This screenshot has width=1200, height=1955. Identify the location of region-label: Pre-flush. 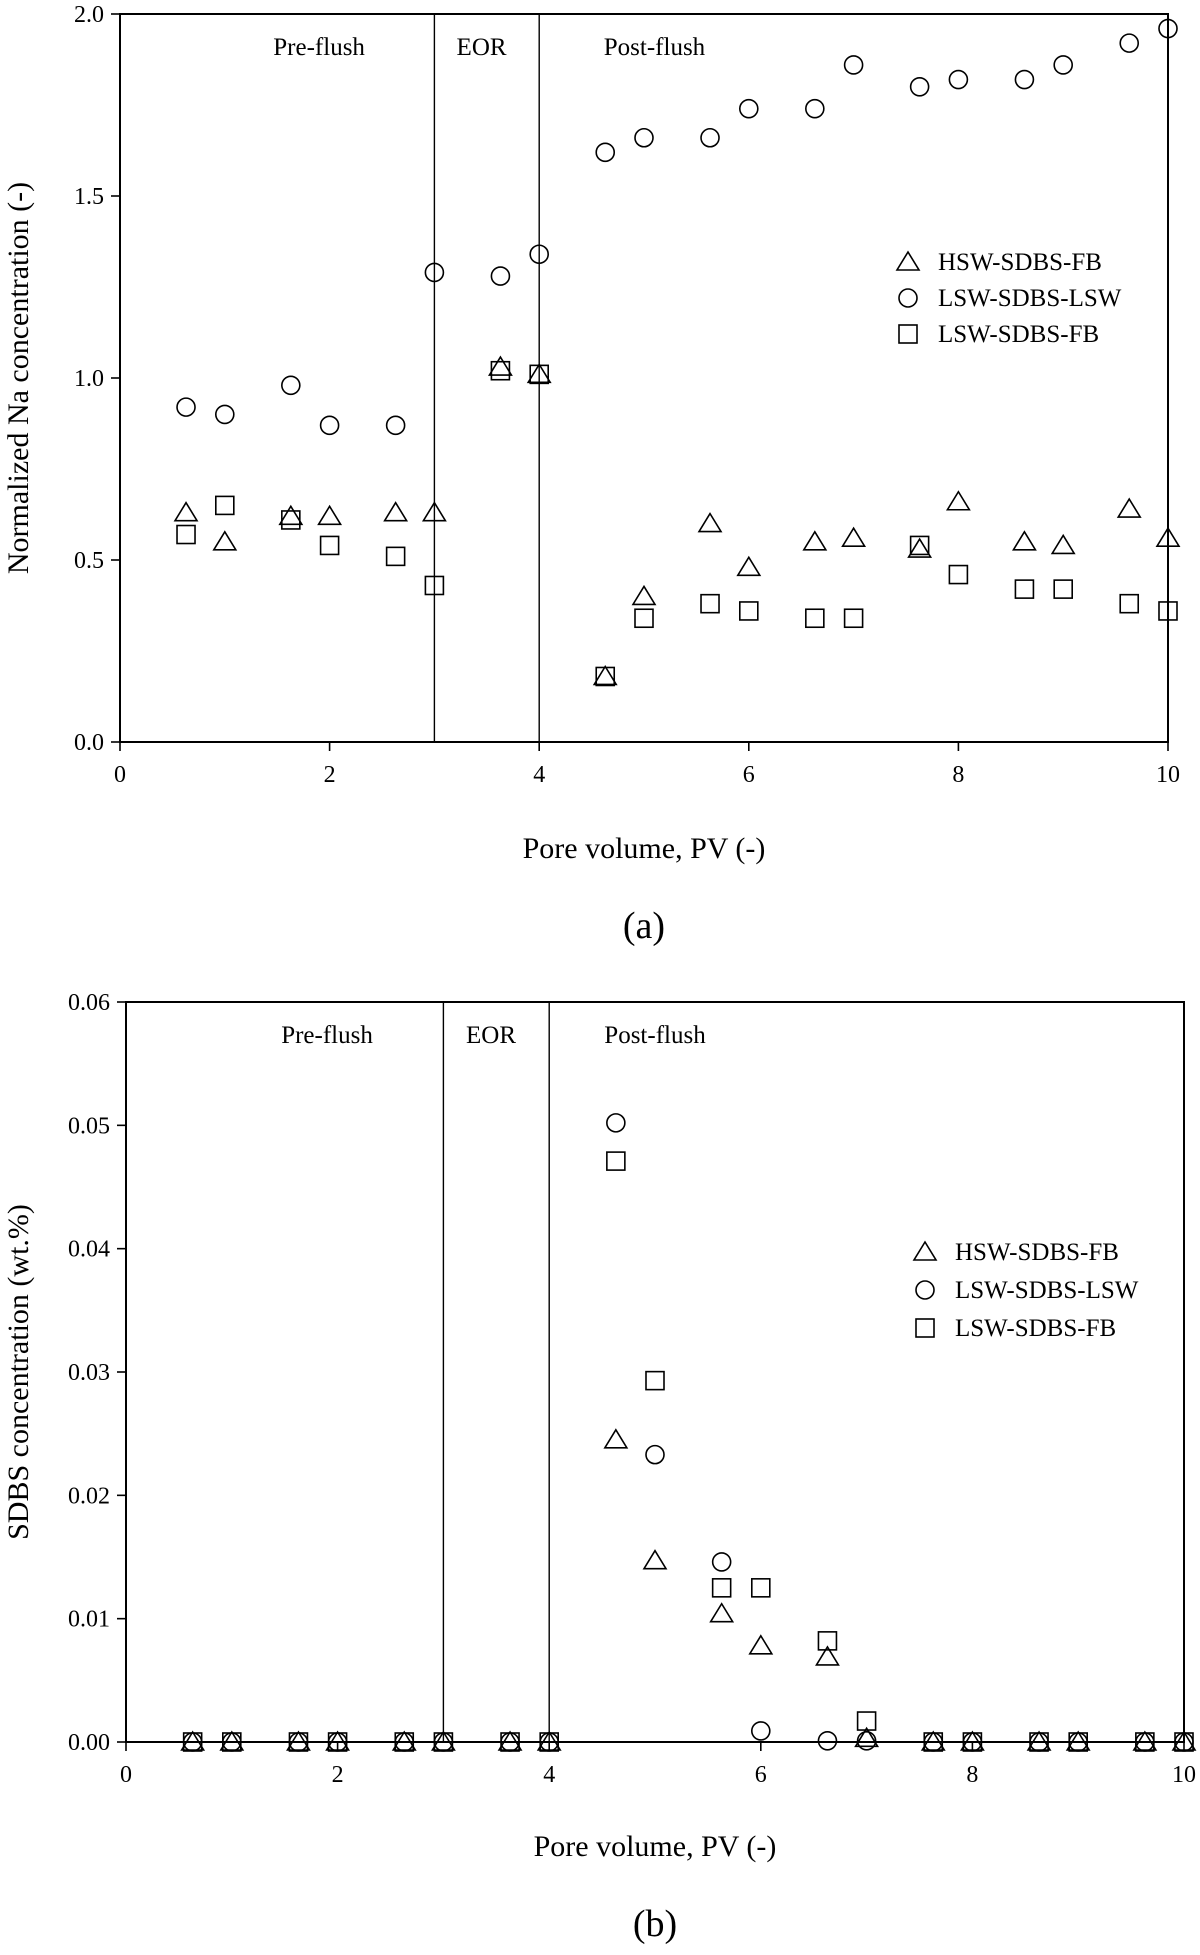
(319, 47).